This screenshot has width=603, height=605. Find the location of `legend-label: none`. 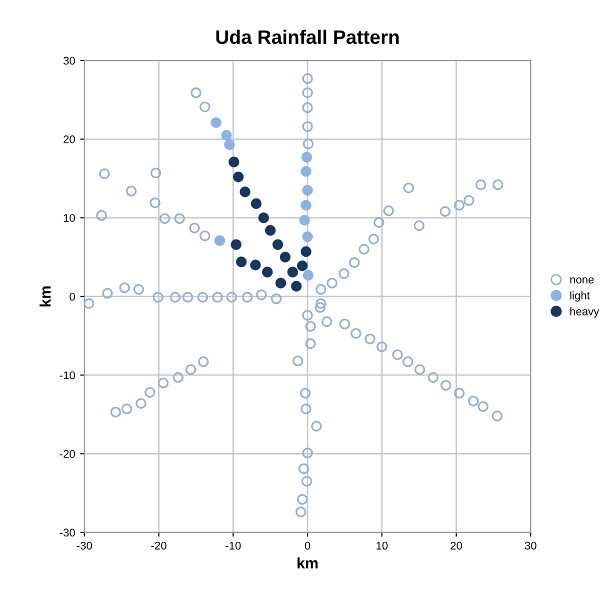

legend-label: none is located at coordinates (582, 280).